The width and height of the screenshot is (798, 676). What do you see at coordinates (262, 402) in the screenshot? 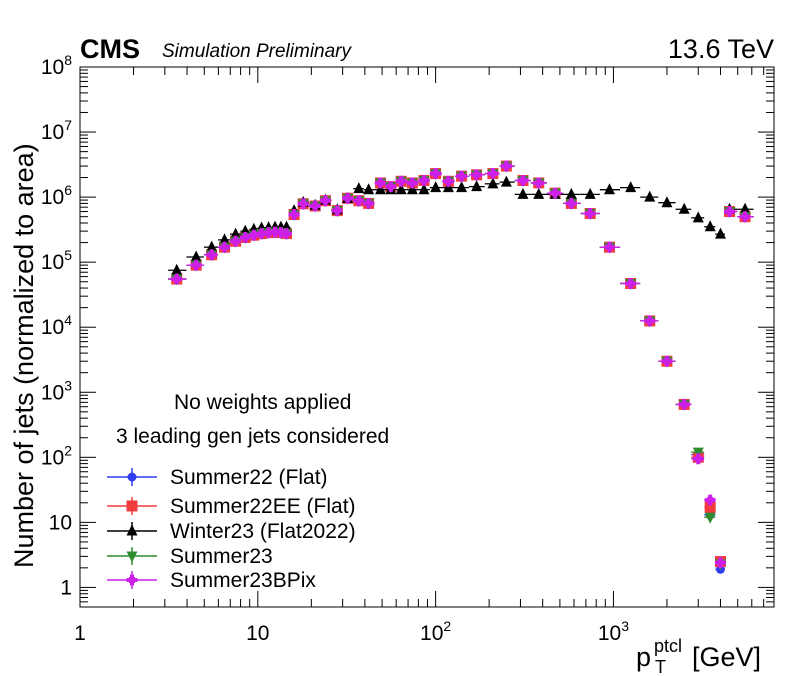
I see `annotation-weights: No weights applied` at bounding box center [262, 402].